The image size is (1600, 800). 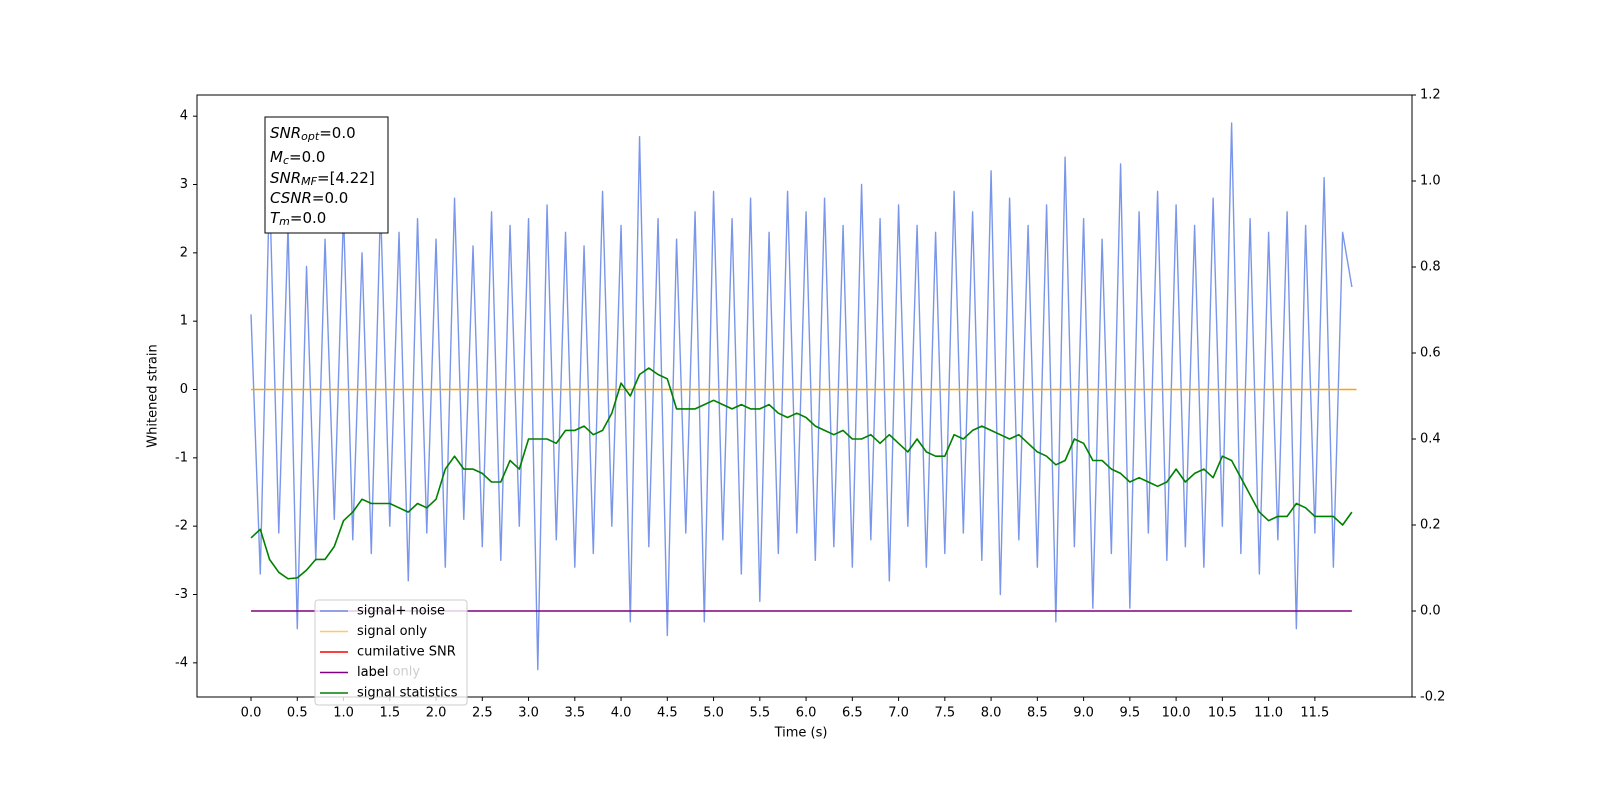 What do you see at coordinates (309, 181) in the screenshot?
I see `info-subscript: MF` at bounding box center [309, 181].